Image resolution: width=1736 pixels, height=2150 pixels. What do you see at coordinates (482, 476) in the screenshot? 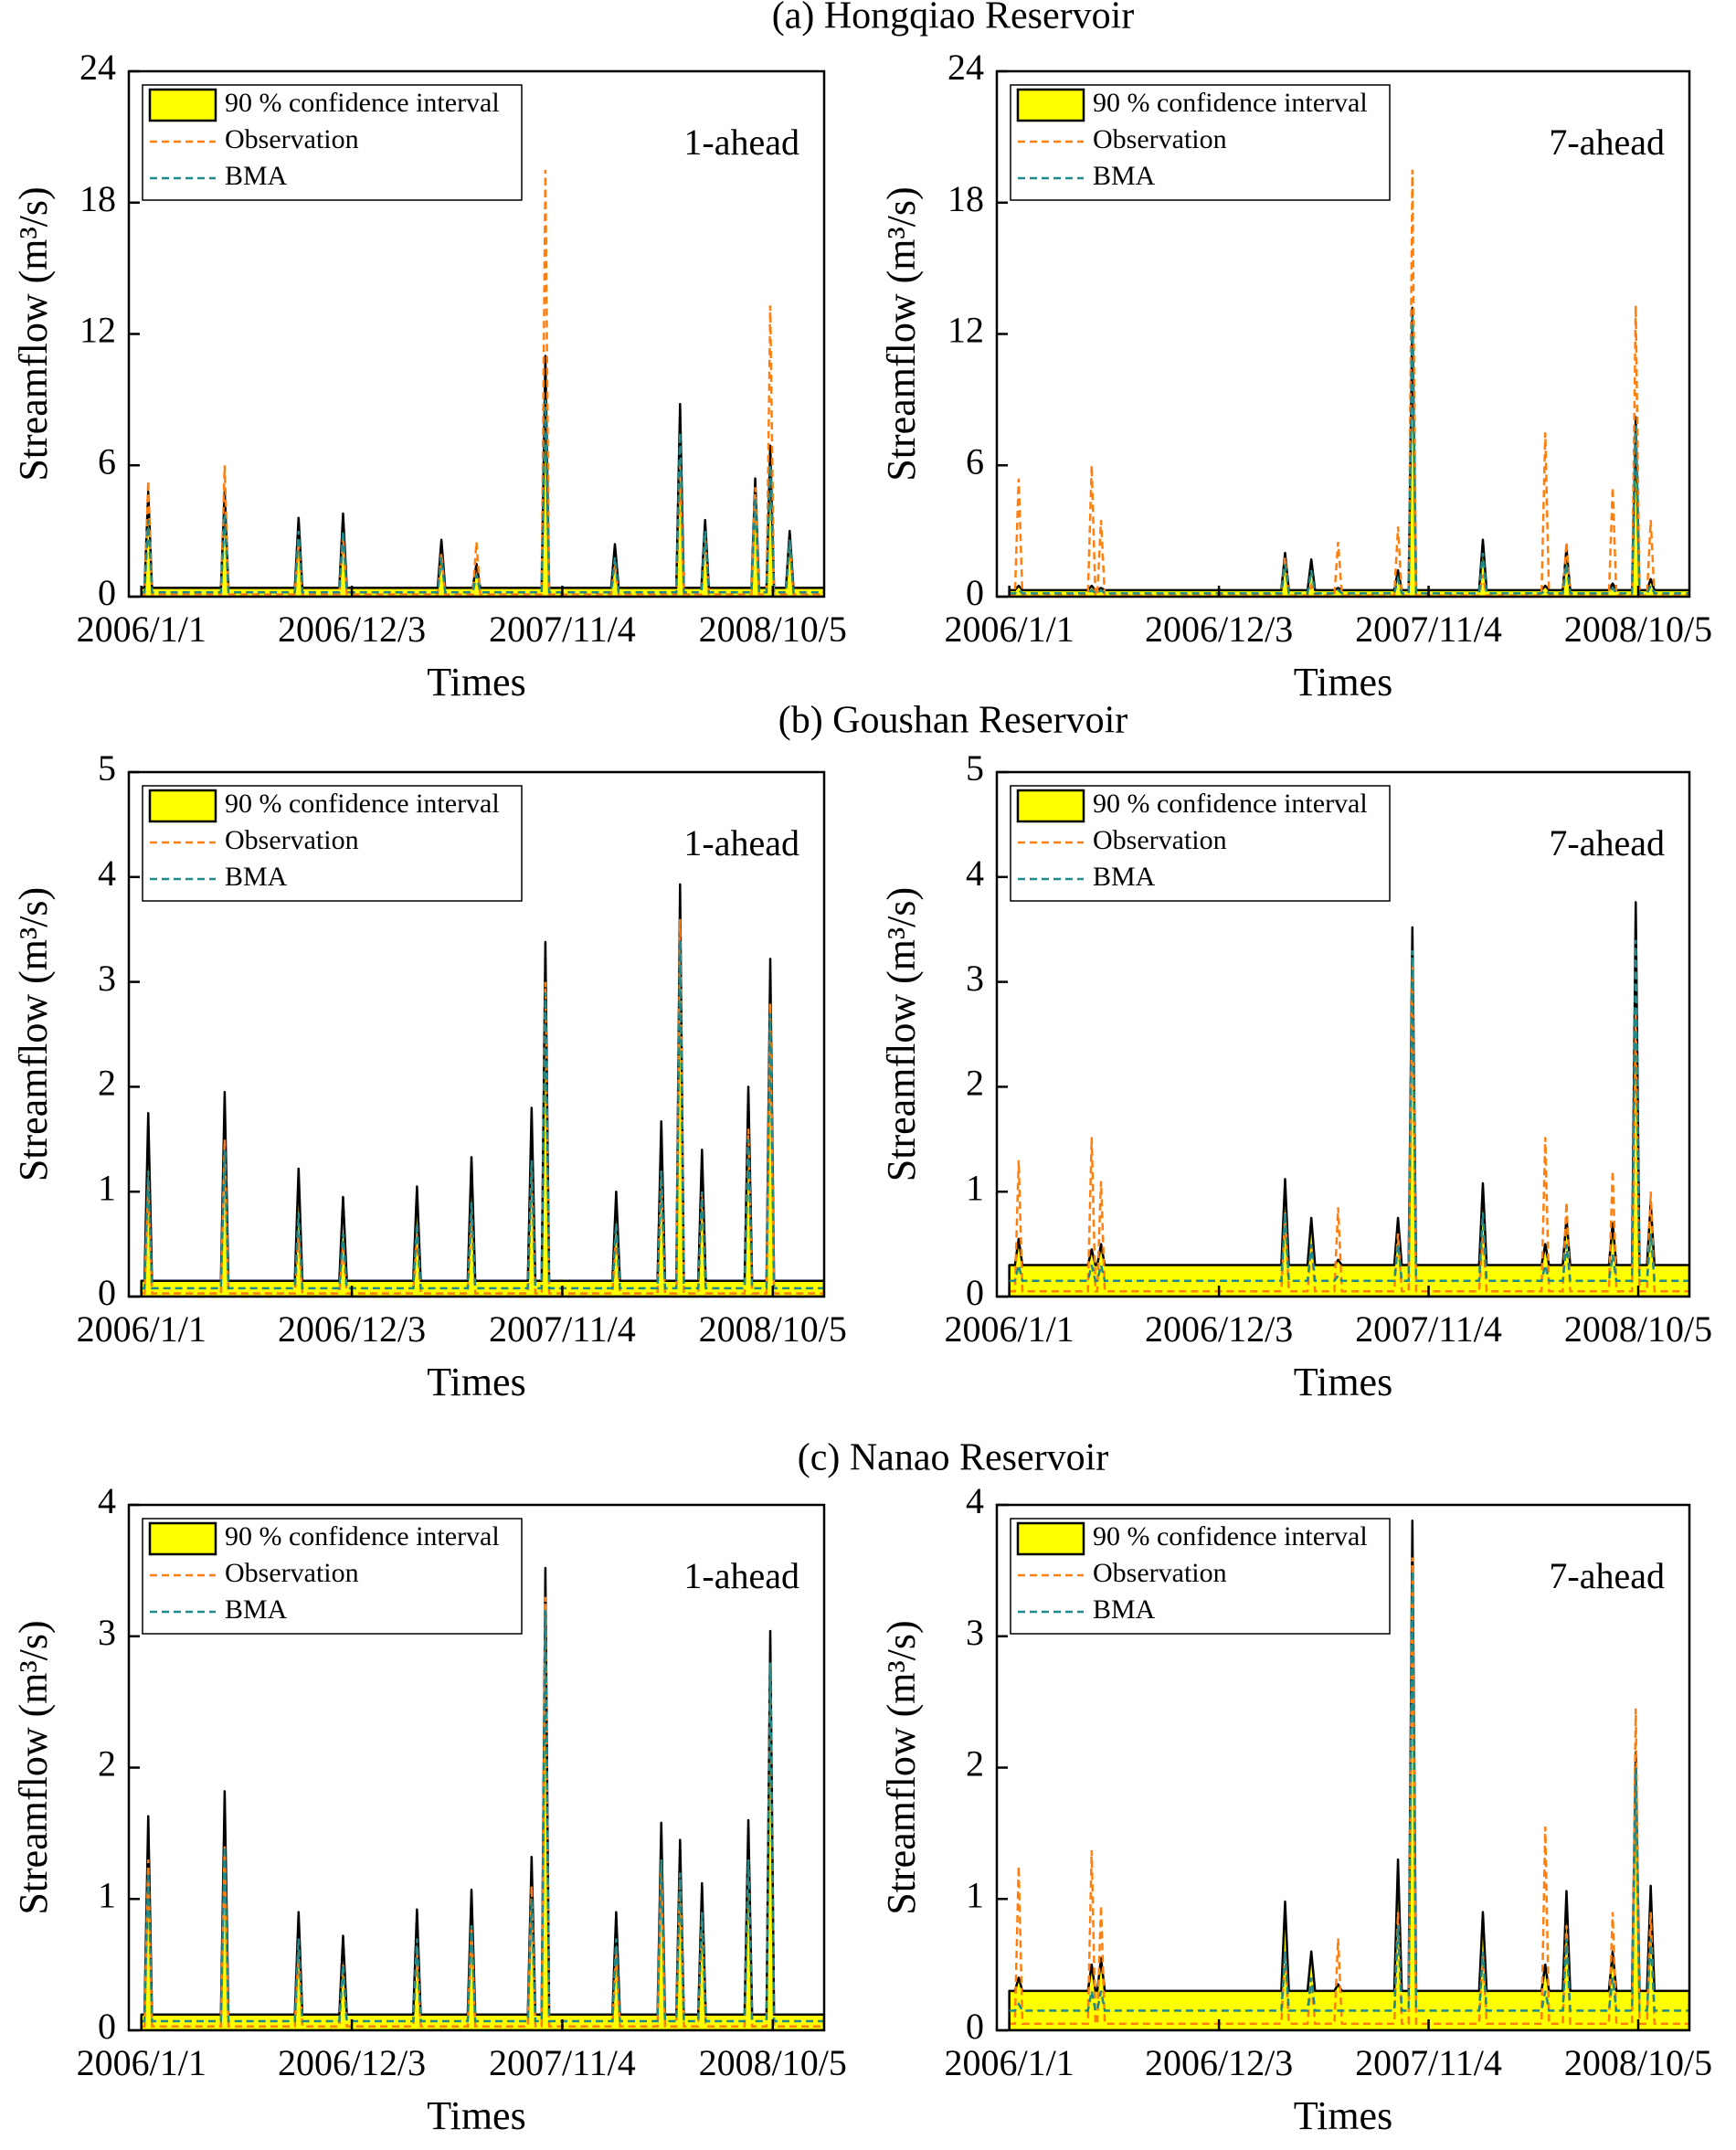
I see `confidence-band` at bounding box center [482, 476].